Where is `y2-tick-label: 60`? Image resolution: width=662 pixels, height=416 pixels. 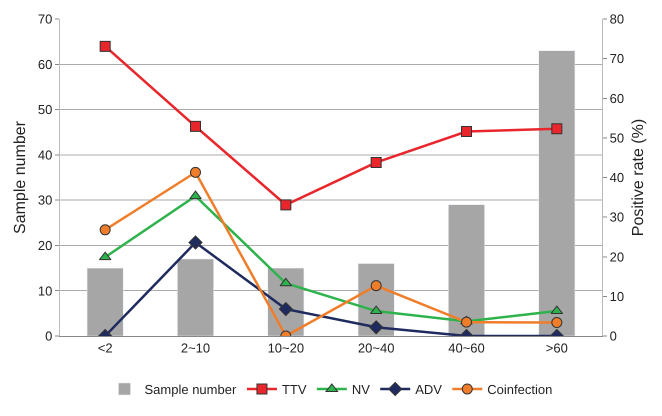 y2-tick-label: 60 is located at coordinates (617, 98).